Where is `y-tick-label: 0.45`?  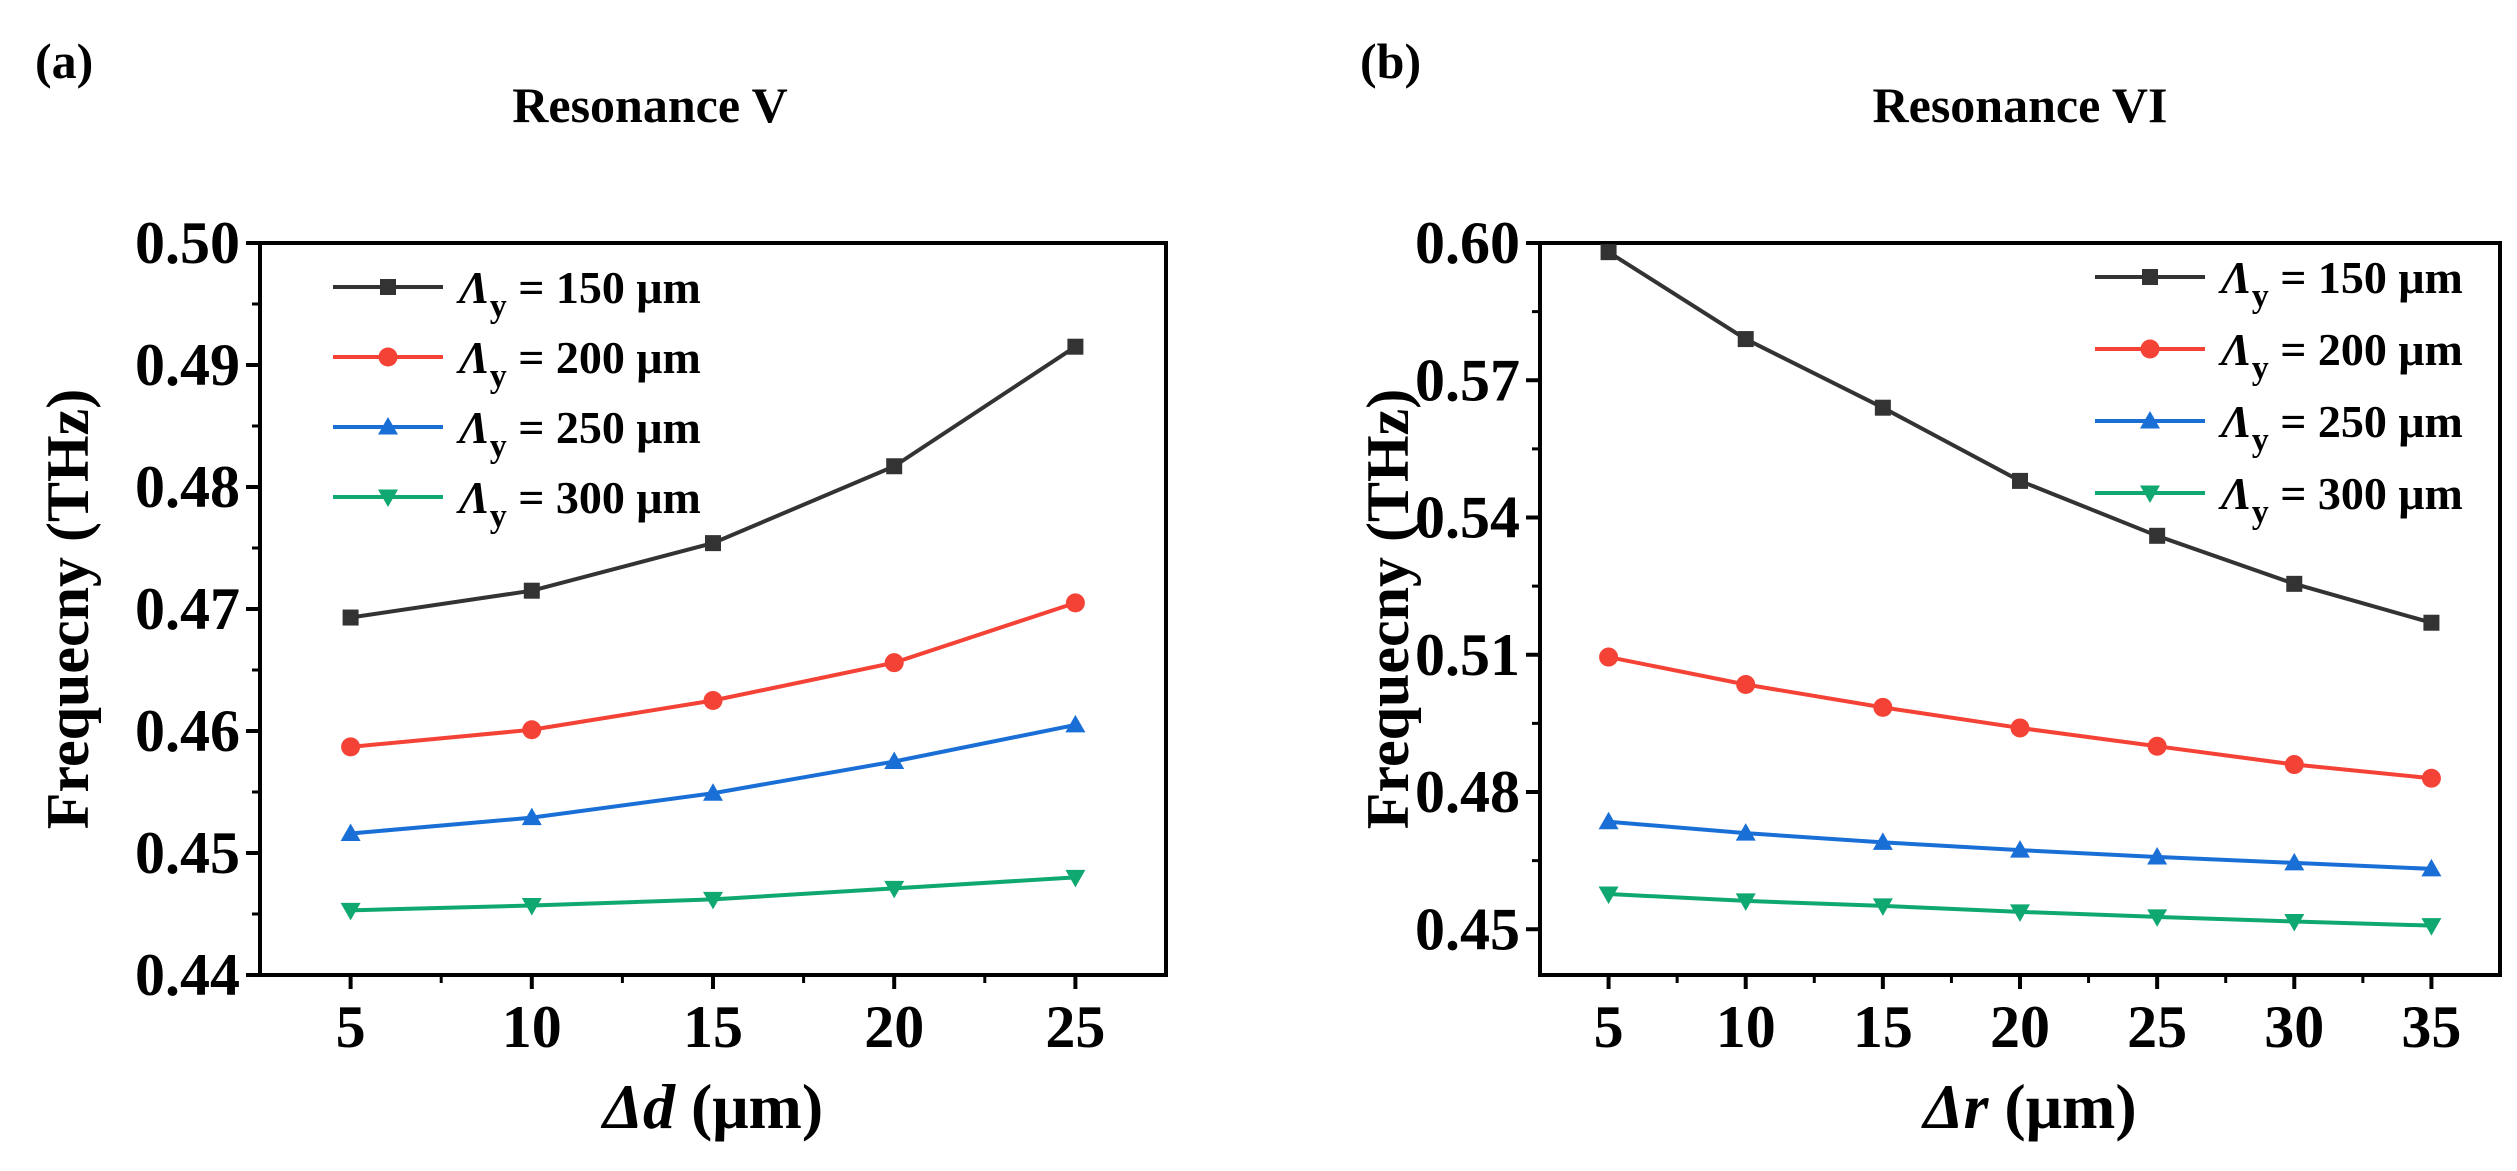
y-tick-label: 0.45 is located at coordinates (1467, 929).